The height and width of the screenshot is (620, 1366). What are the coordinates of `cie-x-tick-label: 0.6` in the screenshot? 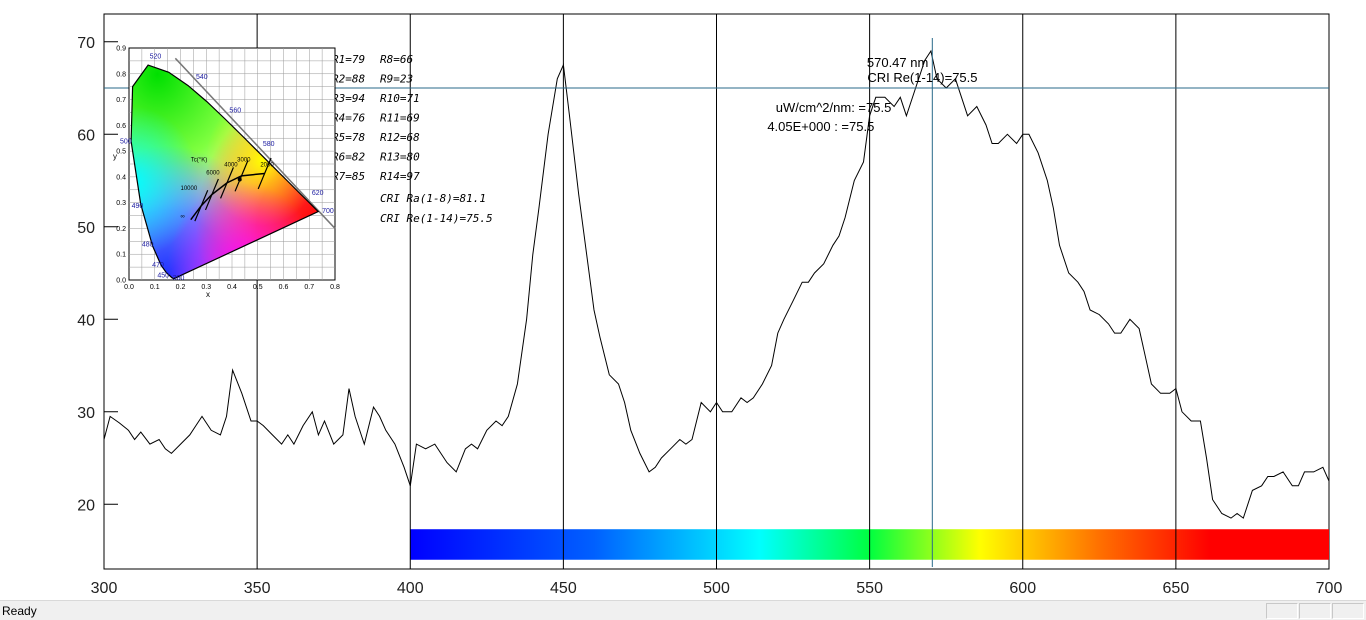 It's located at (284, 287).